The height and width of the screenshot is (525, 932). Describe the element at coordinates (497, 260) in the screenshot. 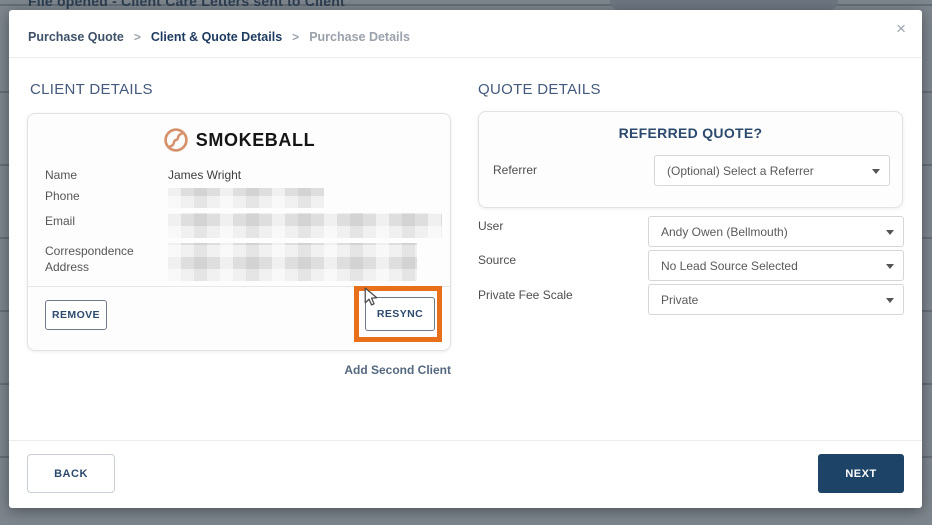

I see `source-label: Source` at that location.